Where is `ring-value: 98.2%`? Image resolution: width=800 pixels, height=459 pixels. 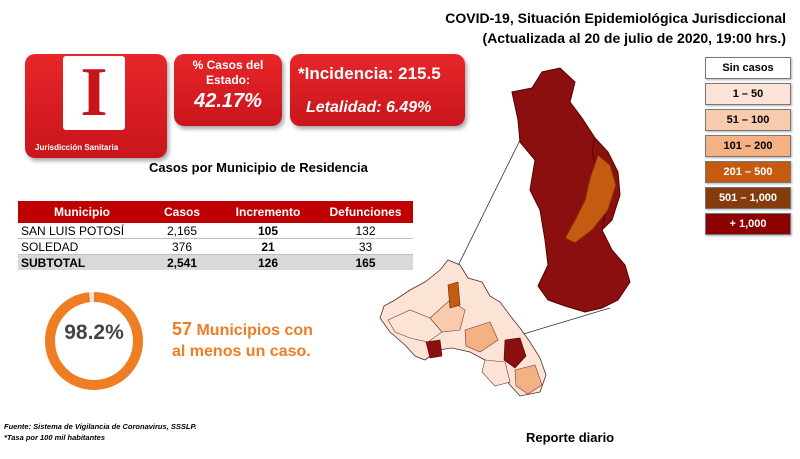
ring-value: 98.2% is located at coordinates (94, 332).